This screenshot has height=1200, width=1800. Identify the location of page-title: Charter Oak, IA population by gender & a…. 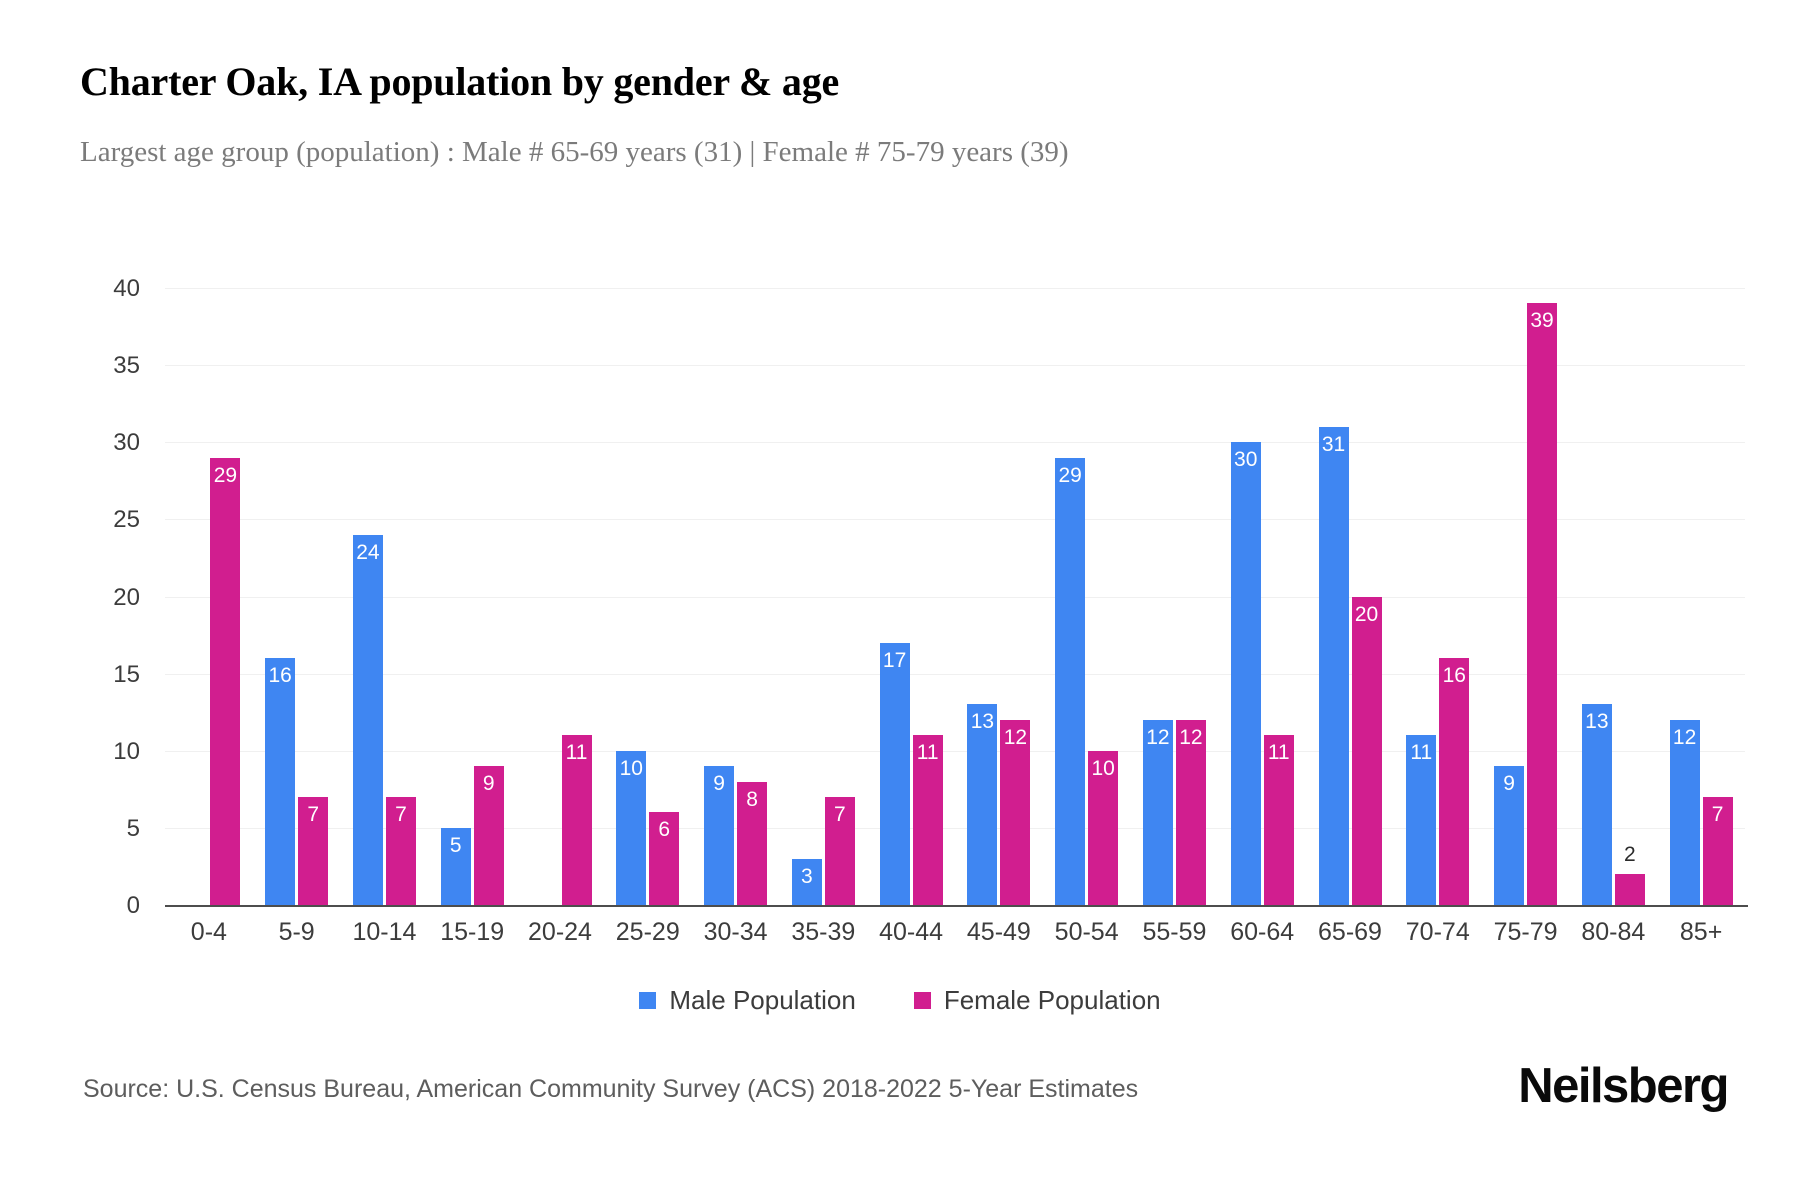
(460, 81).